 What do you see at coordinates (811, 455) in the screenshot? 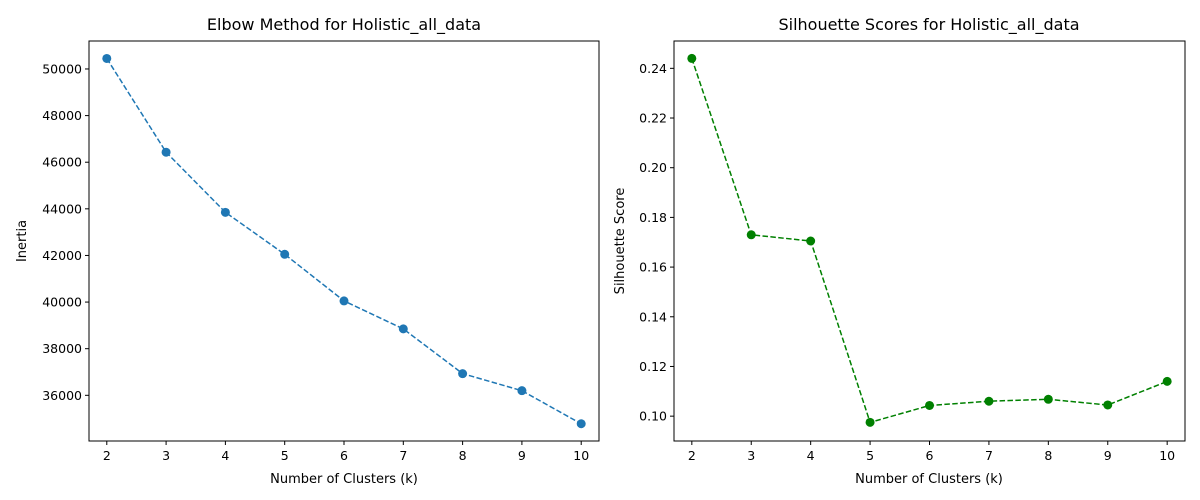
I see `silhouette-chart-xtick-label: 4` at bounding box center [811, 455].